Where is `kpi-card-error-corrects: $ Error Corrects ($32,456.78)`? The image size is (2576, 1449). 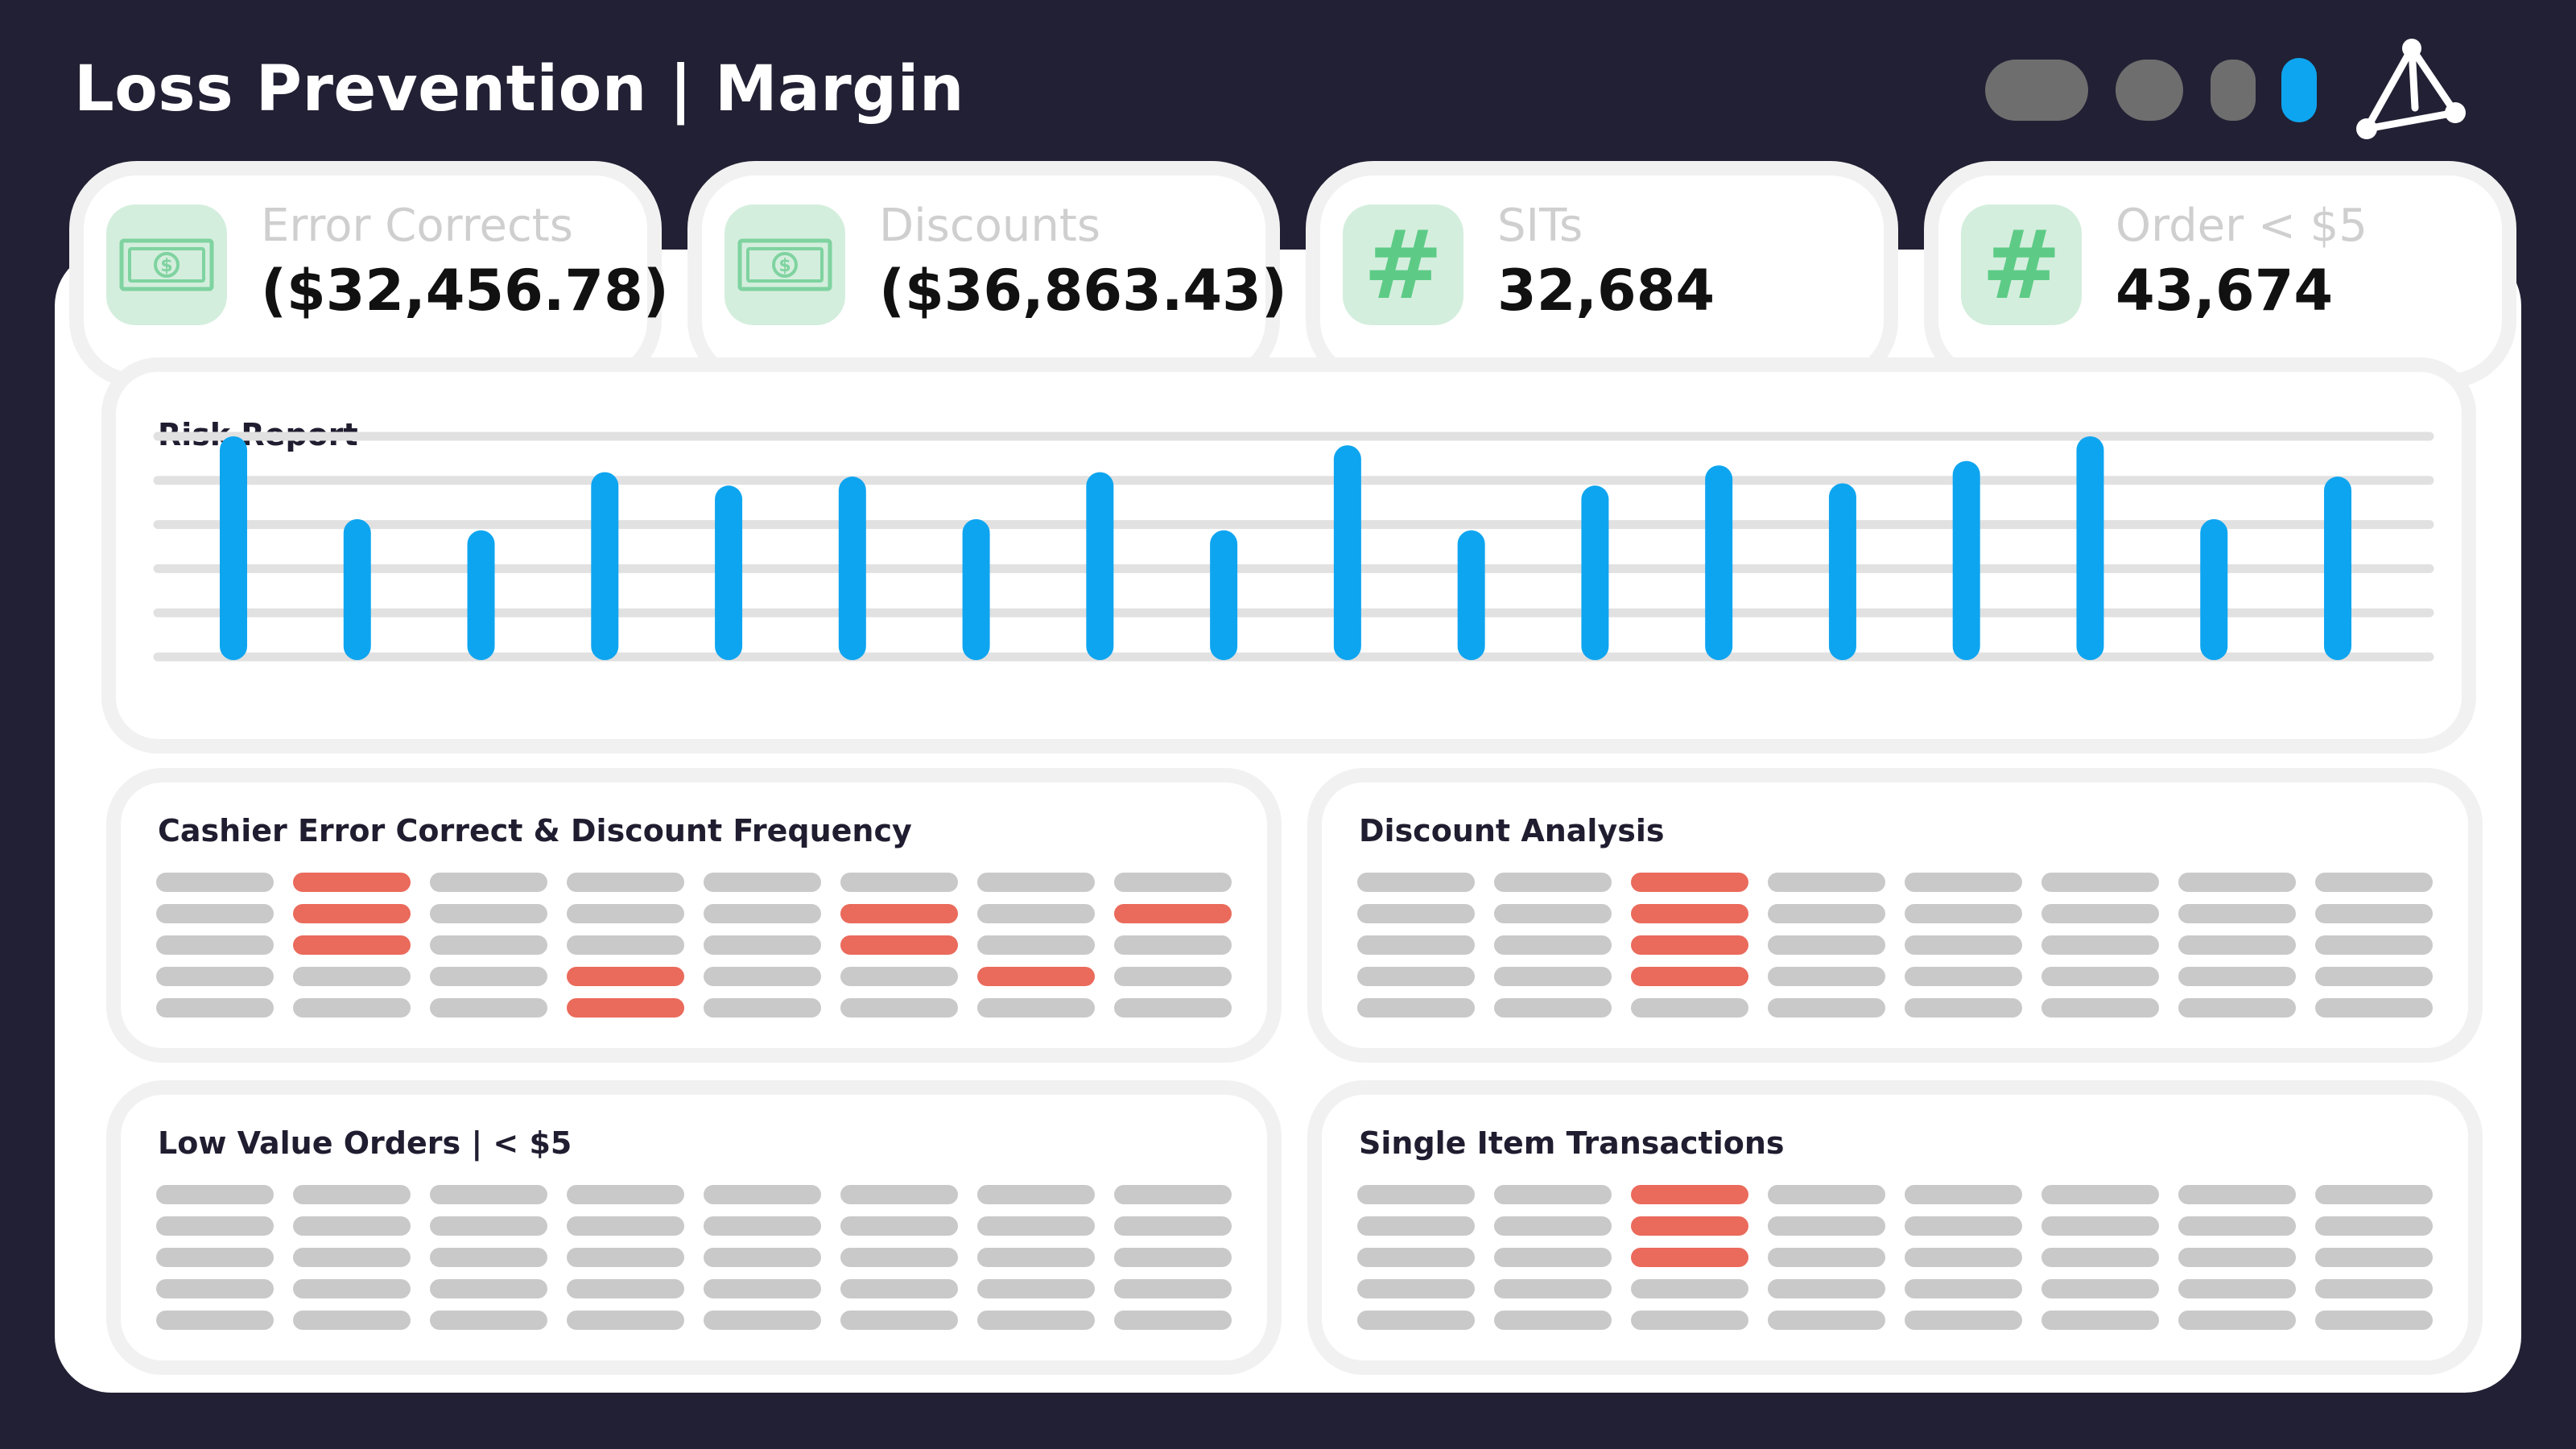 kpi-card-error-corrects: $ Error Corrects ($32,456.78) is located at coordinates (369, 274).